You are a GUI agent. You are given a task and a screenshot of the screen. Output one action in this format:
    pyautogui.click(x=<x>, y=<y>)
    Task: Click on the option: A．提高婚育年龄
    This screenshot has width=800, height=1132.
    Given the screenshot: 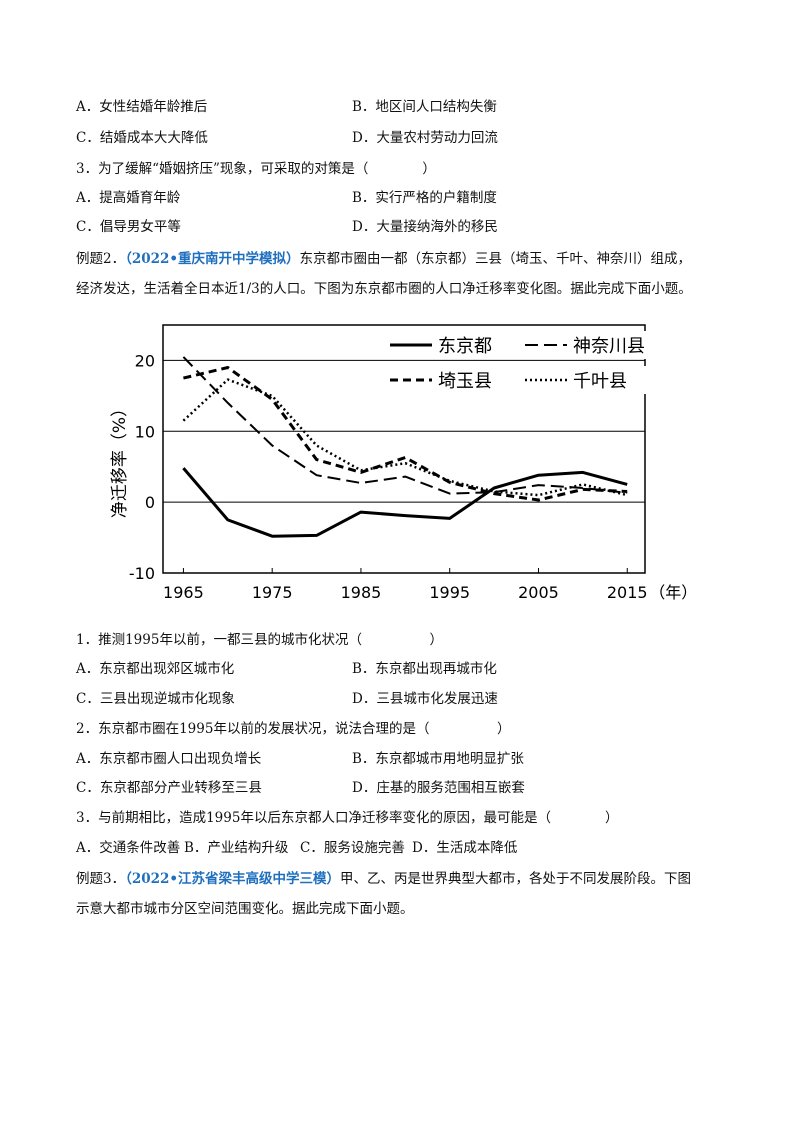 What is the action you would take?
    pyautogui.click(x=128, y=198)
    